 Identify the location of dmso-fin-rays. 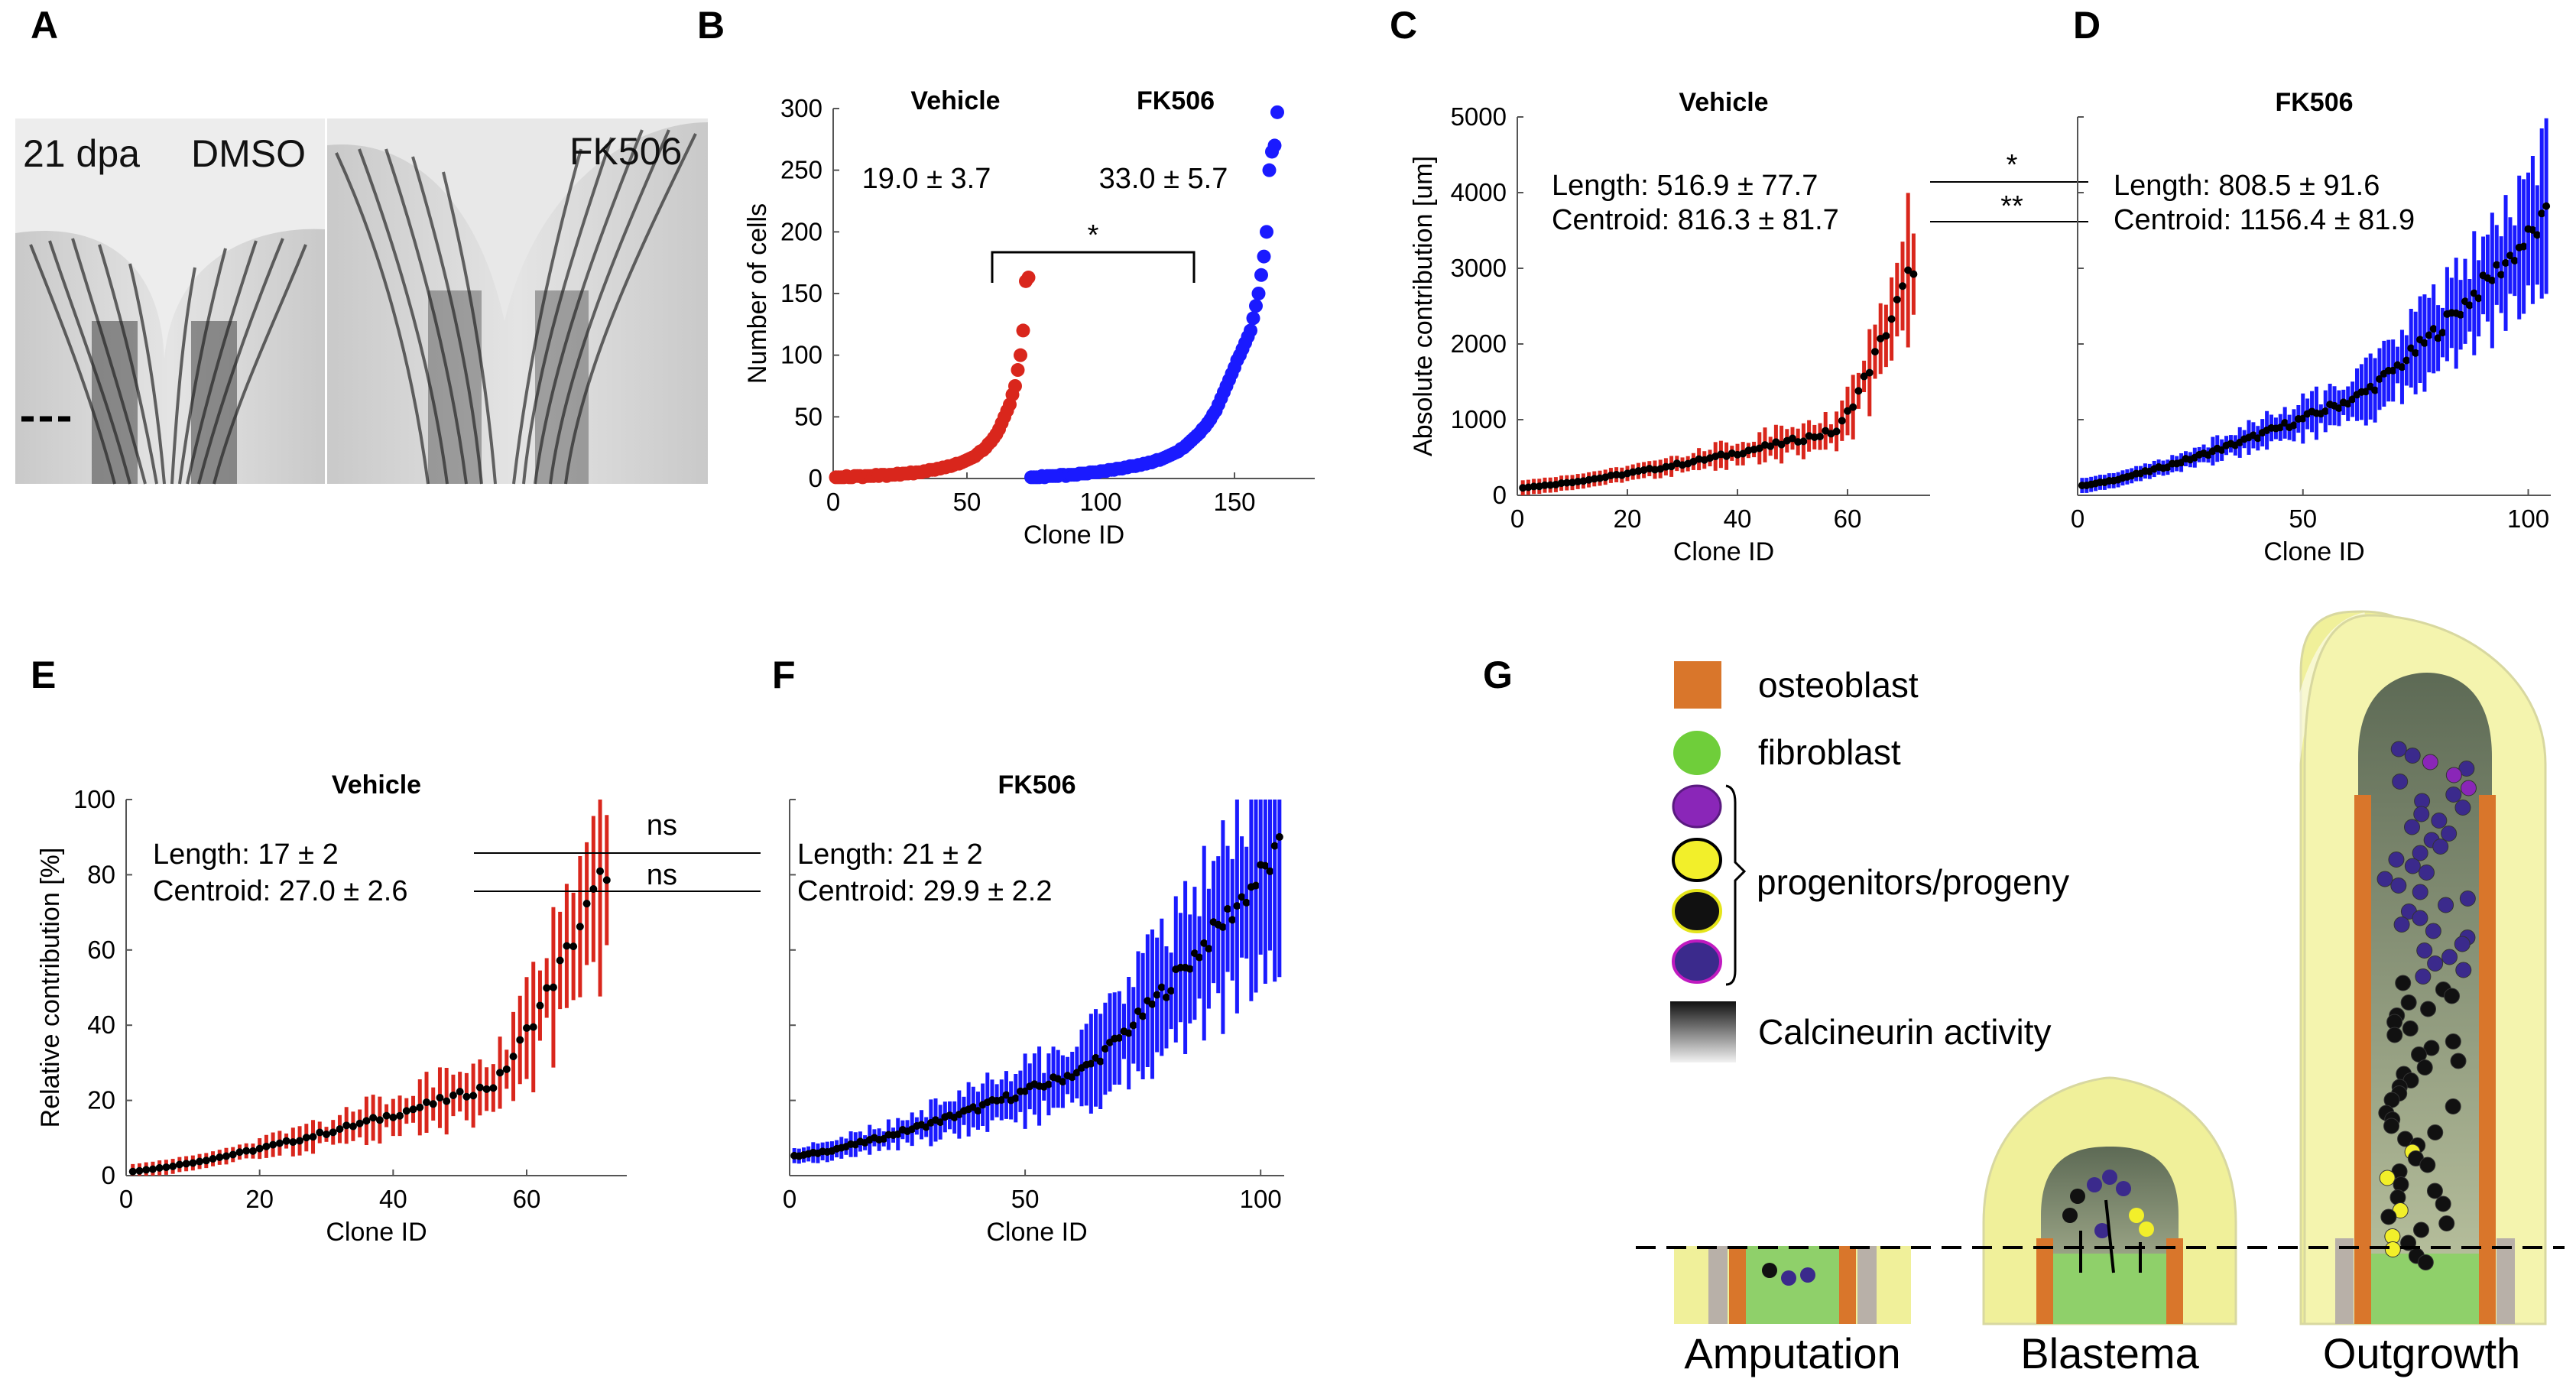
(168, 361).